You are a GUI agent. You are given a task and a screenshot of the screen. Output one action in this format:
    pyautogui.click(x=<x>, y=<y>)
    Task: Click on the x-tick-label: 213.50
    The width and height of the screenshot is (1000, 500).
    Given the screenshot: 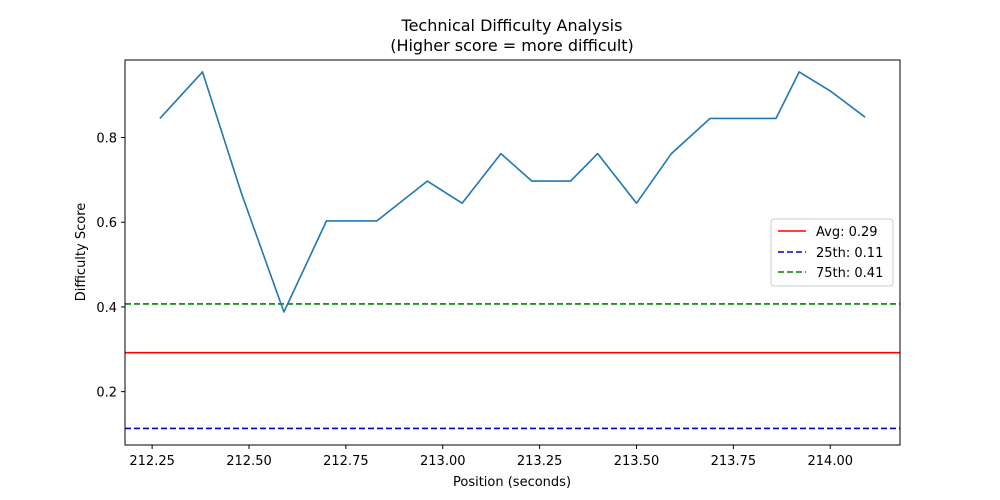 What is the action you would take?
    pyautogui.click(x=637, y=461)
    